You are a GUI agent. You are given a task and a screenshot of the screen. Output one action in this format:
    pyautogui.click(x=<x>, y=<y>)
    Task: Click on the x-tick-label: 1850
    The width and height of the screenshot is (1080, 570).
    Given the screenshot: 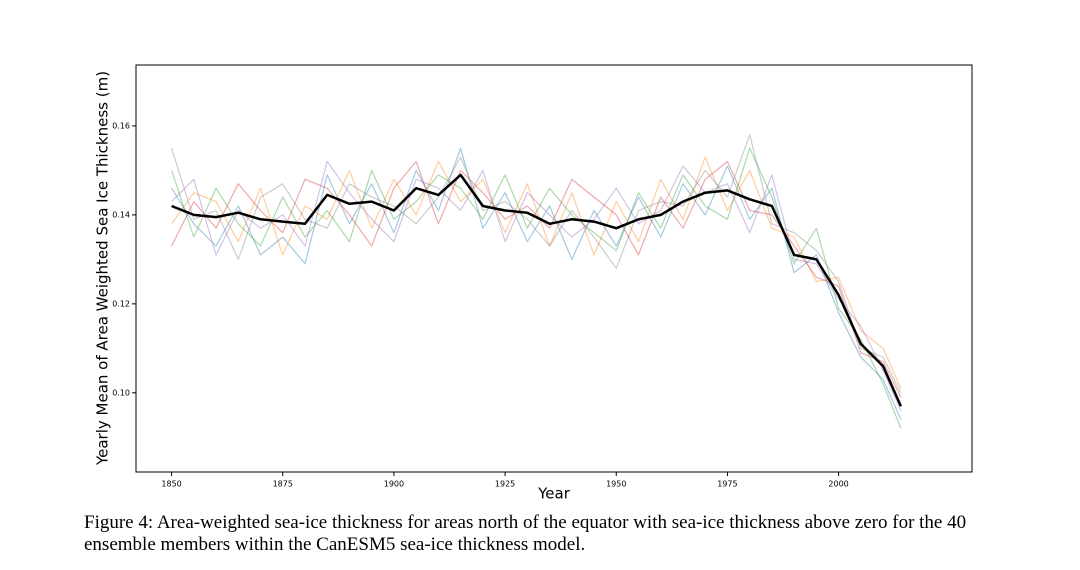 What is the action you would take?
    pyautogui.click(x=171, y=484)
    